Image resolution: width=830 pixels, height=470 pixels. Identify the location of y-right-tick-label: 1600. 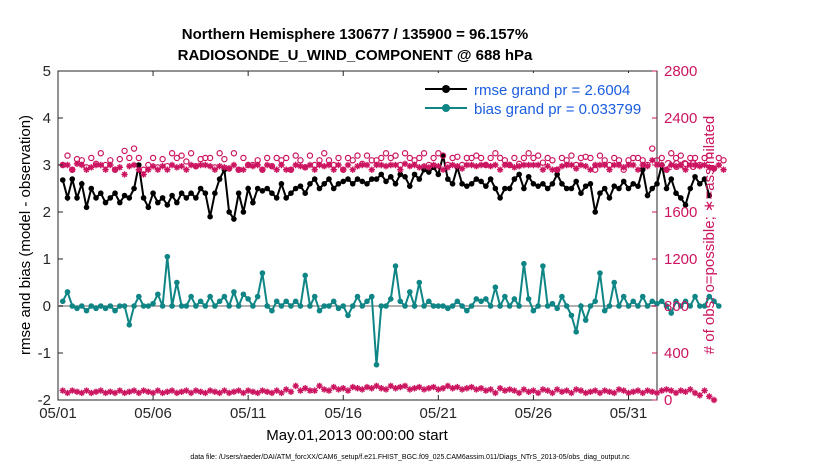
(680, 212).